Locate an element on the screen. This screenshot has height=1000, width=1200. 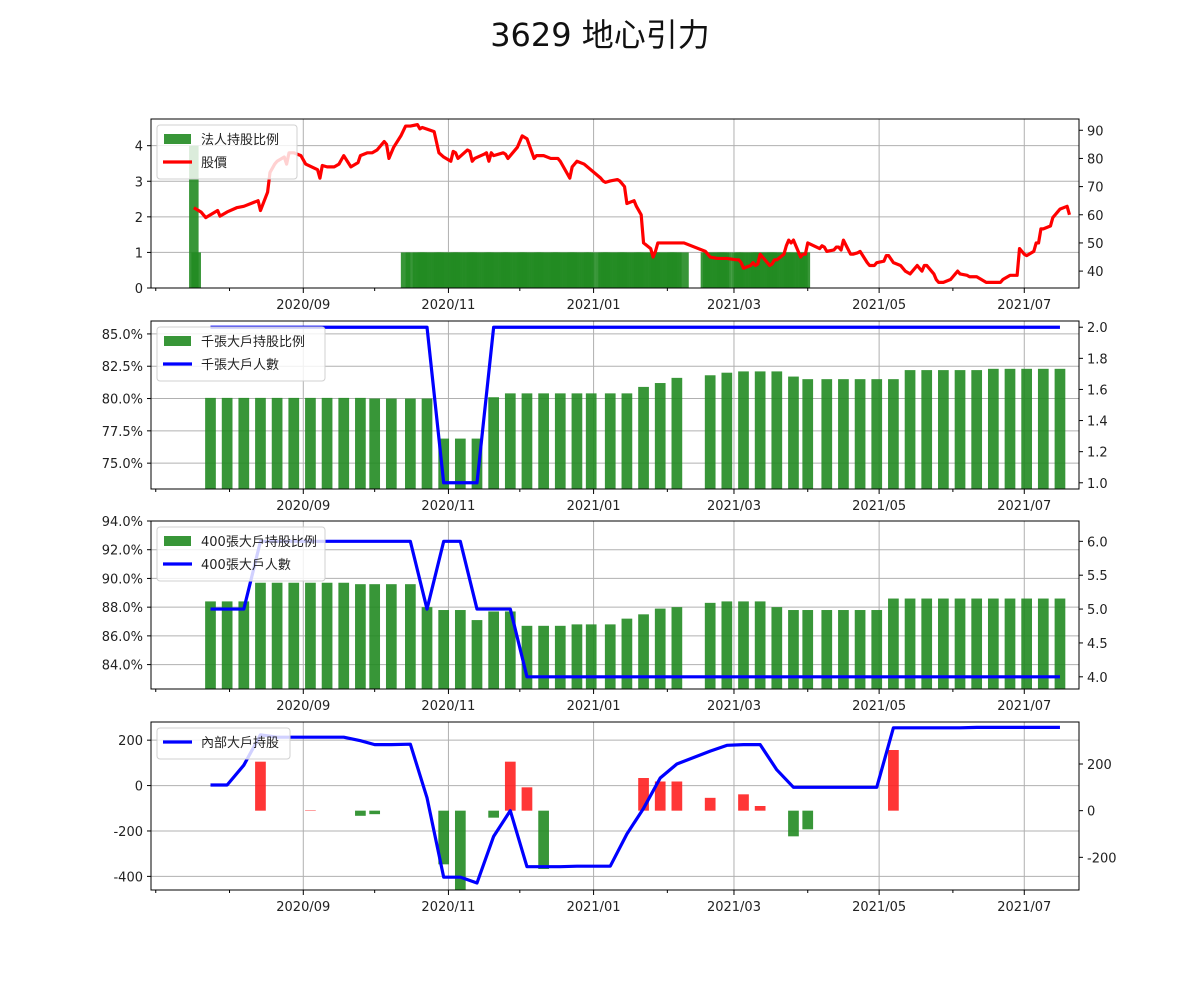
y-tick-label-right: 1.2 is located at coordinates (1097, 453).